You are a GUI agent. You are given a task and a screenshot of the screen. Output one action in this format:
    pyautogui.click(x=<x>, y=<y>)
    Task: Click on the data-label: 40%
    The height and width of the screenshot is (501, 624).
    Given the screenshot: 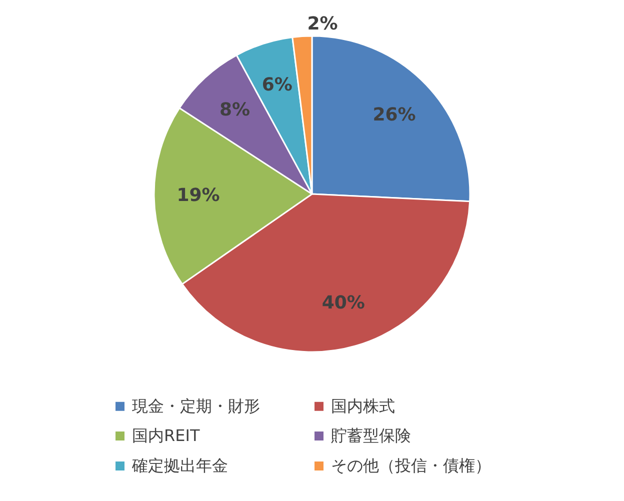 What is the action you would take?
    pyautogui.click(x=343, y=303)
    